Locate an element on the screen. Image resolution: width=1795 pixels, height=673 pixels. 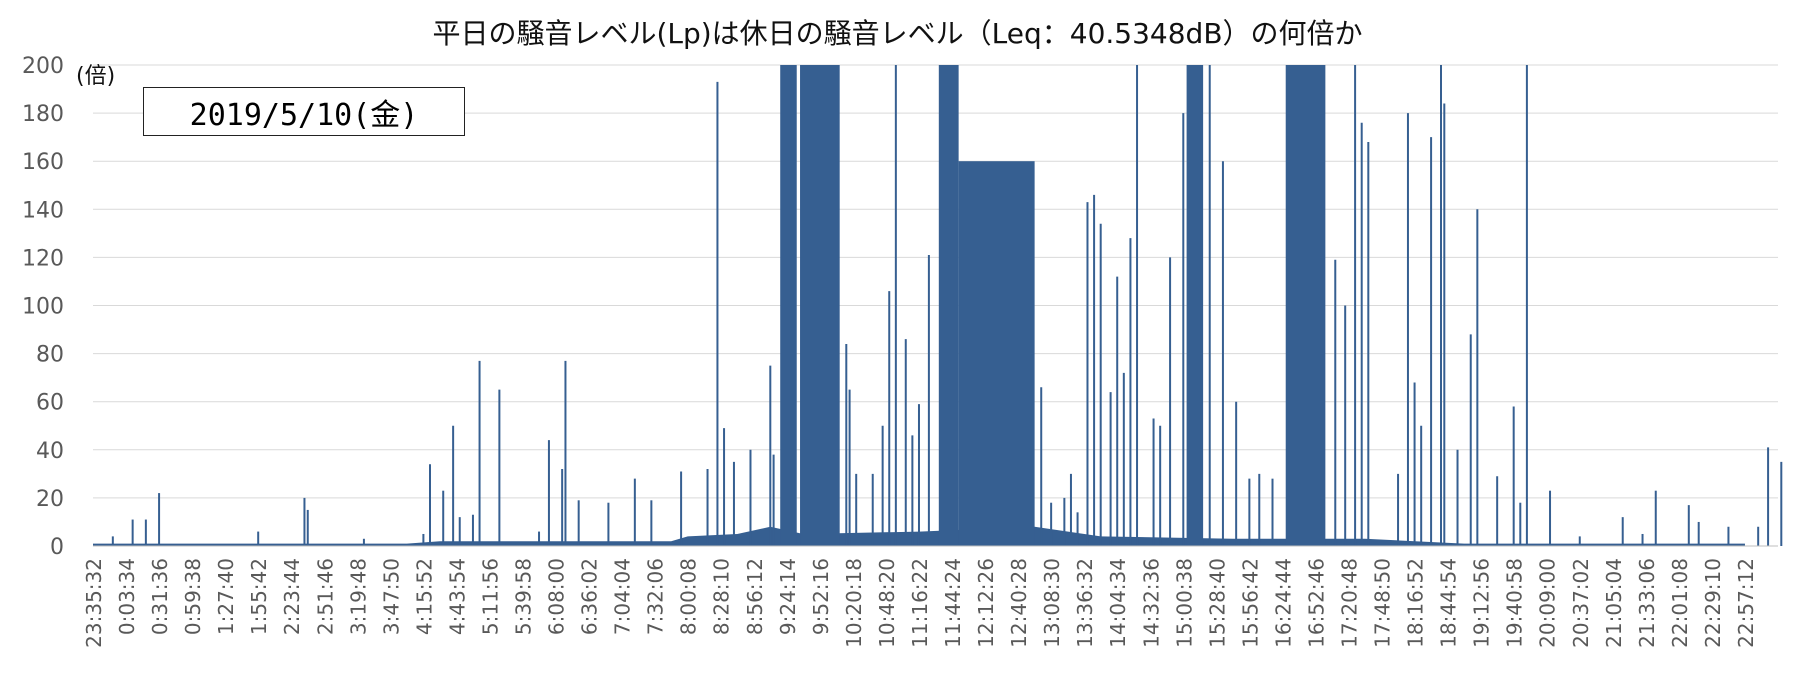
x-tick-label: 18:16:52 is located at coordinates (1416, 603).